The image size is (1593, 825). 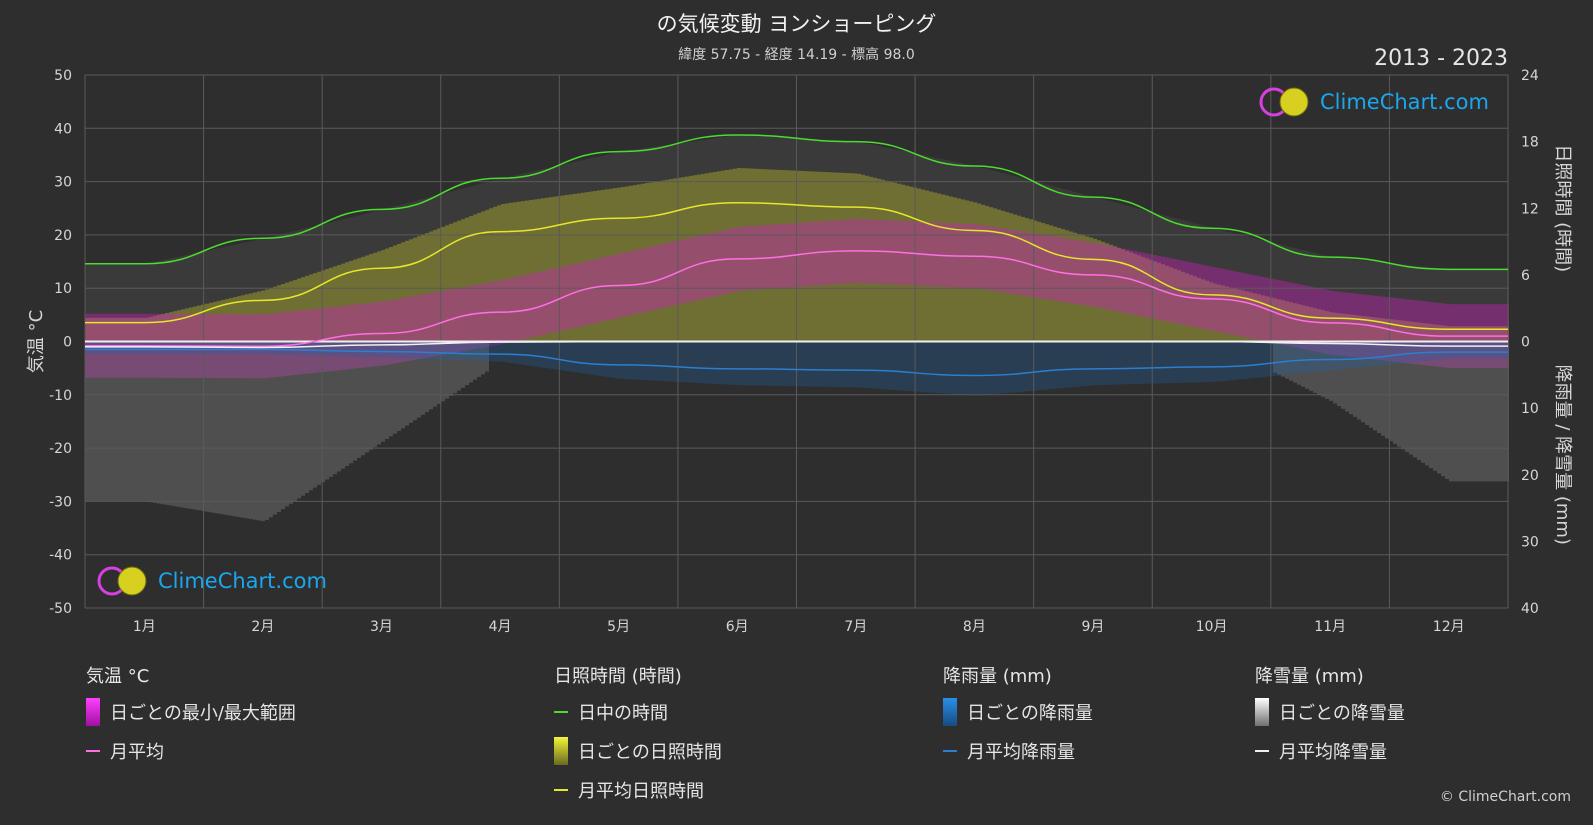 What do you see at coordinates (618, 676) in the screenshot?
I see `legend-sun-title: 日照時間 (時間)` at bounding box center [618, 676].